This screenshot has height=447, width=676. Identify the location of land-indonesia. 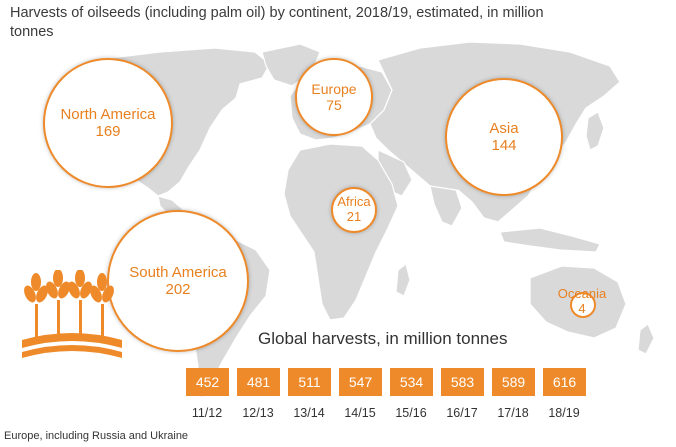
(550, 240).